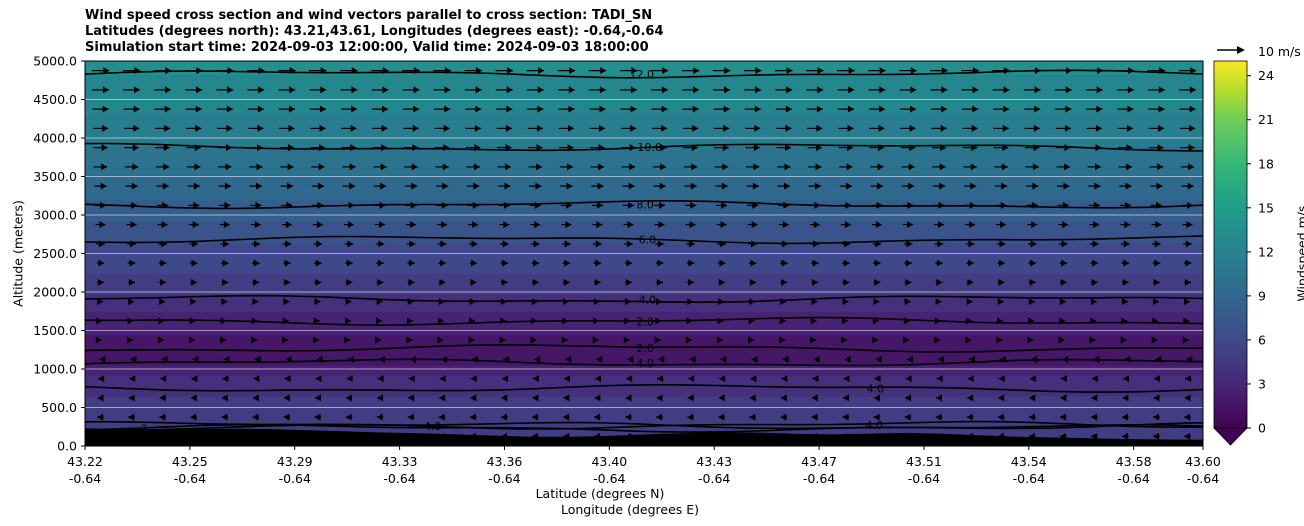  What do you see at coordinates (714, 461) in the screenshot?
I see `x-tick-label-lat: 43.43` at bounding box center [714, 461].